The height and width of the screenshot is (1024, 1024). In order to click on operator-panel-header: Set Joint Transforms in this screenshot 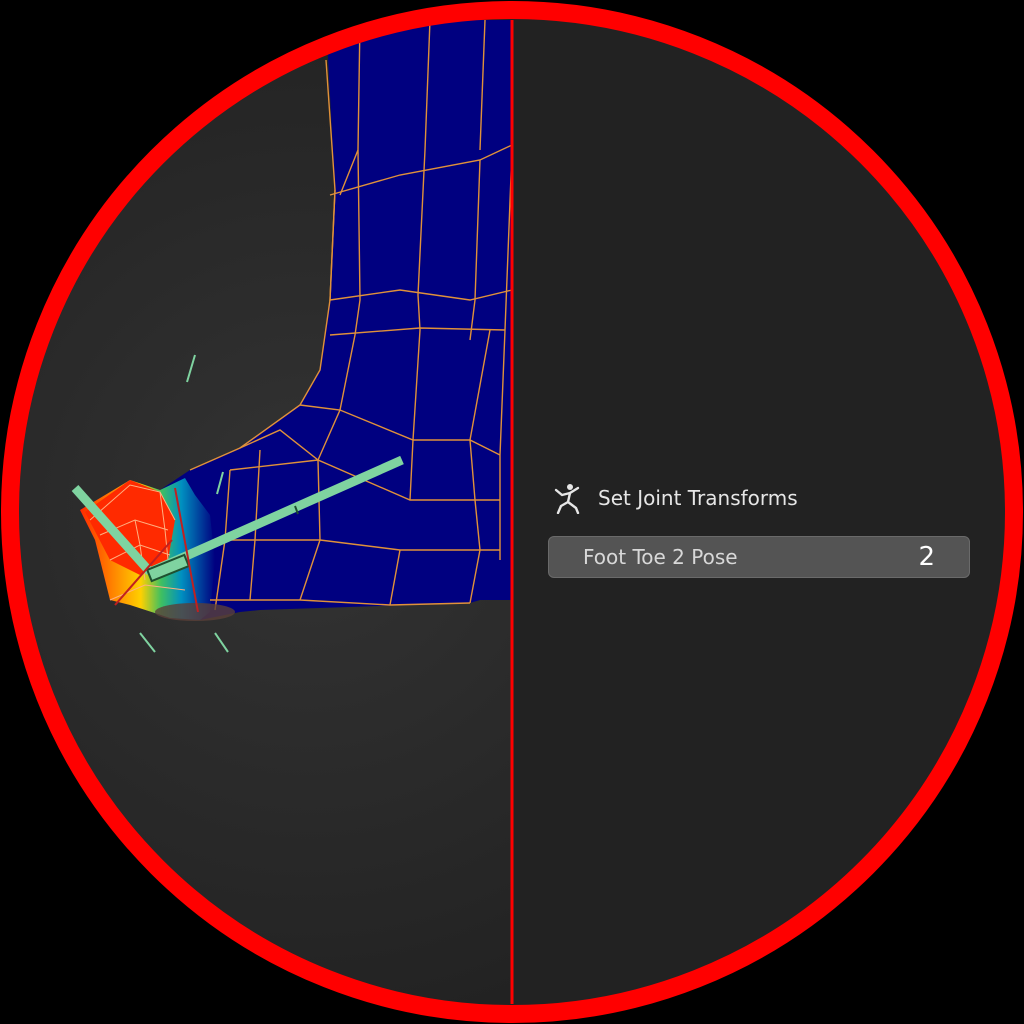, I will do `click(674, 498)`.